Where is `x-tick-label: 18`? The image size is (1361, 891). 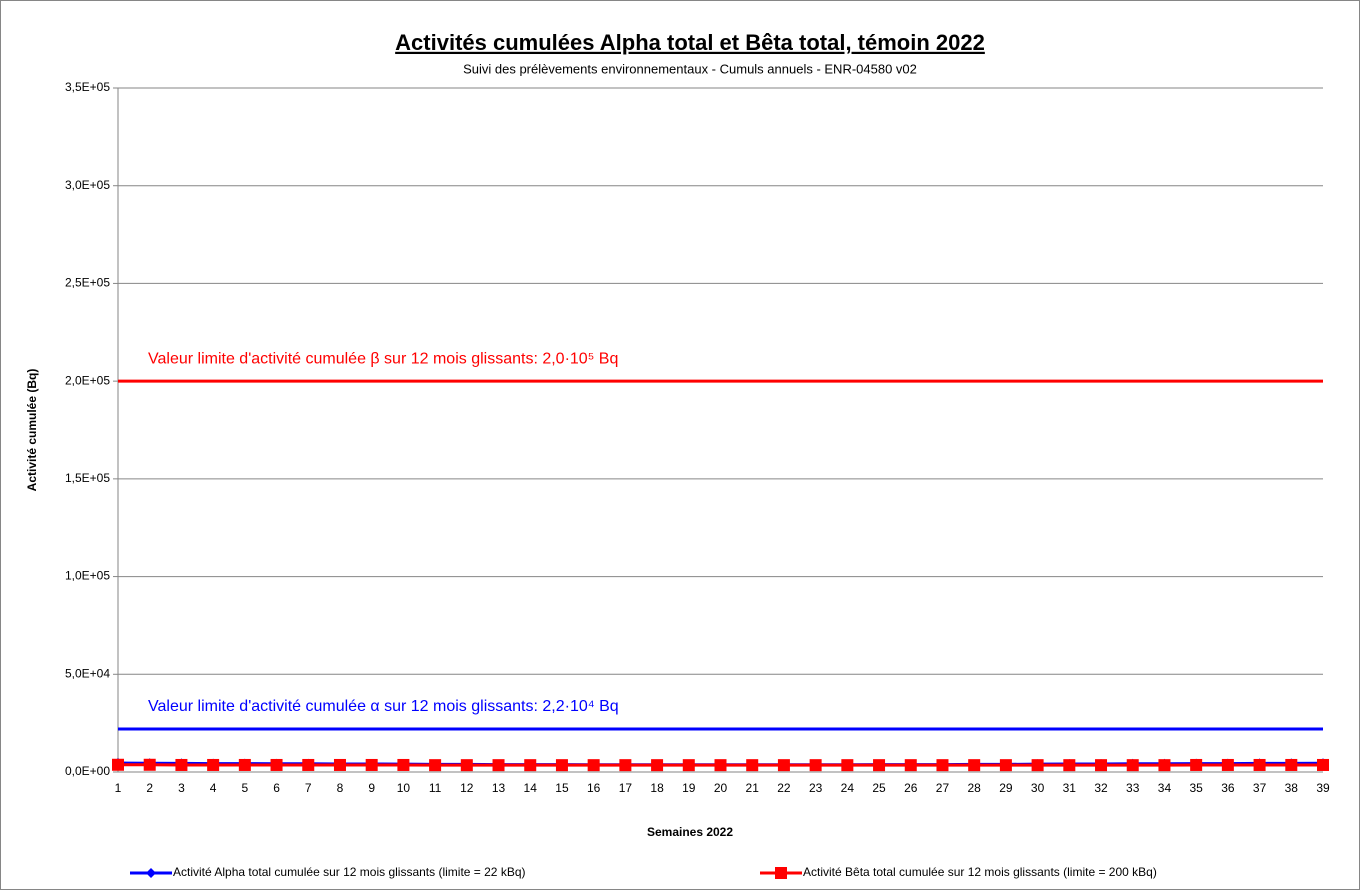 x-tick-label: 18 is located at coordinates (657, 788).